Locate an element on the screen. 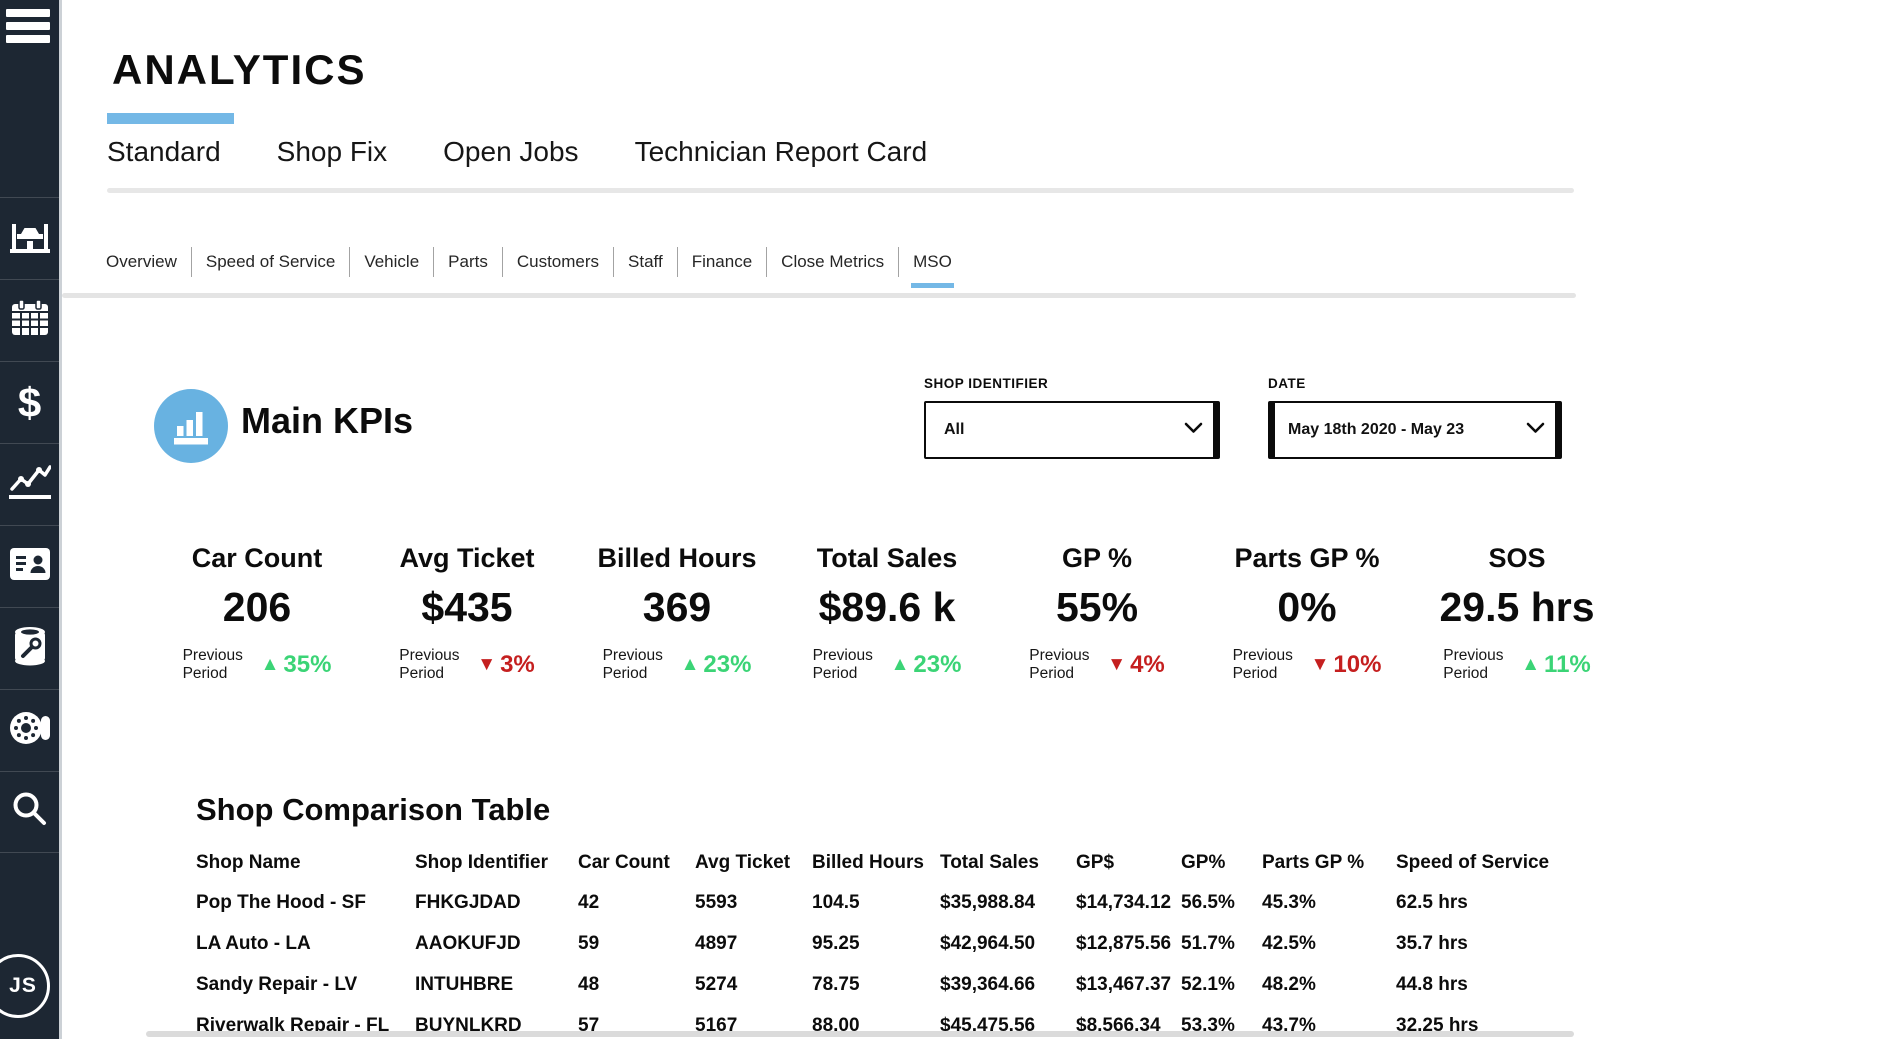 This screenshot has height=1047, width=1886. kpi-card: Parts GP % 0% Previous Period ▼ 10% is located at coordinates (1307, 613).